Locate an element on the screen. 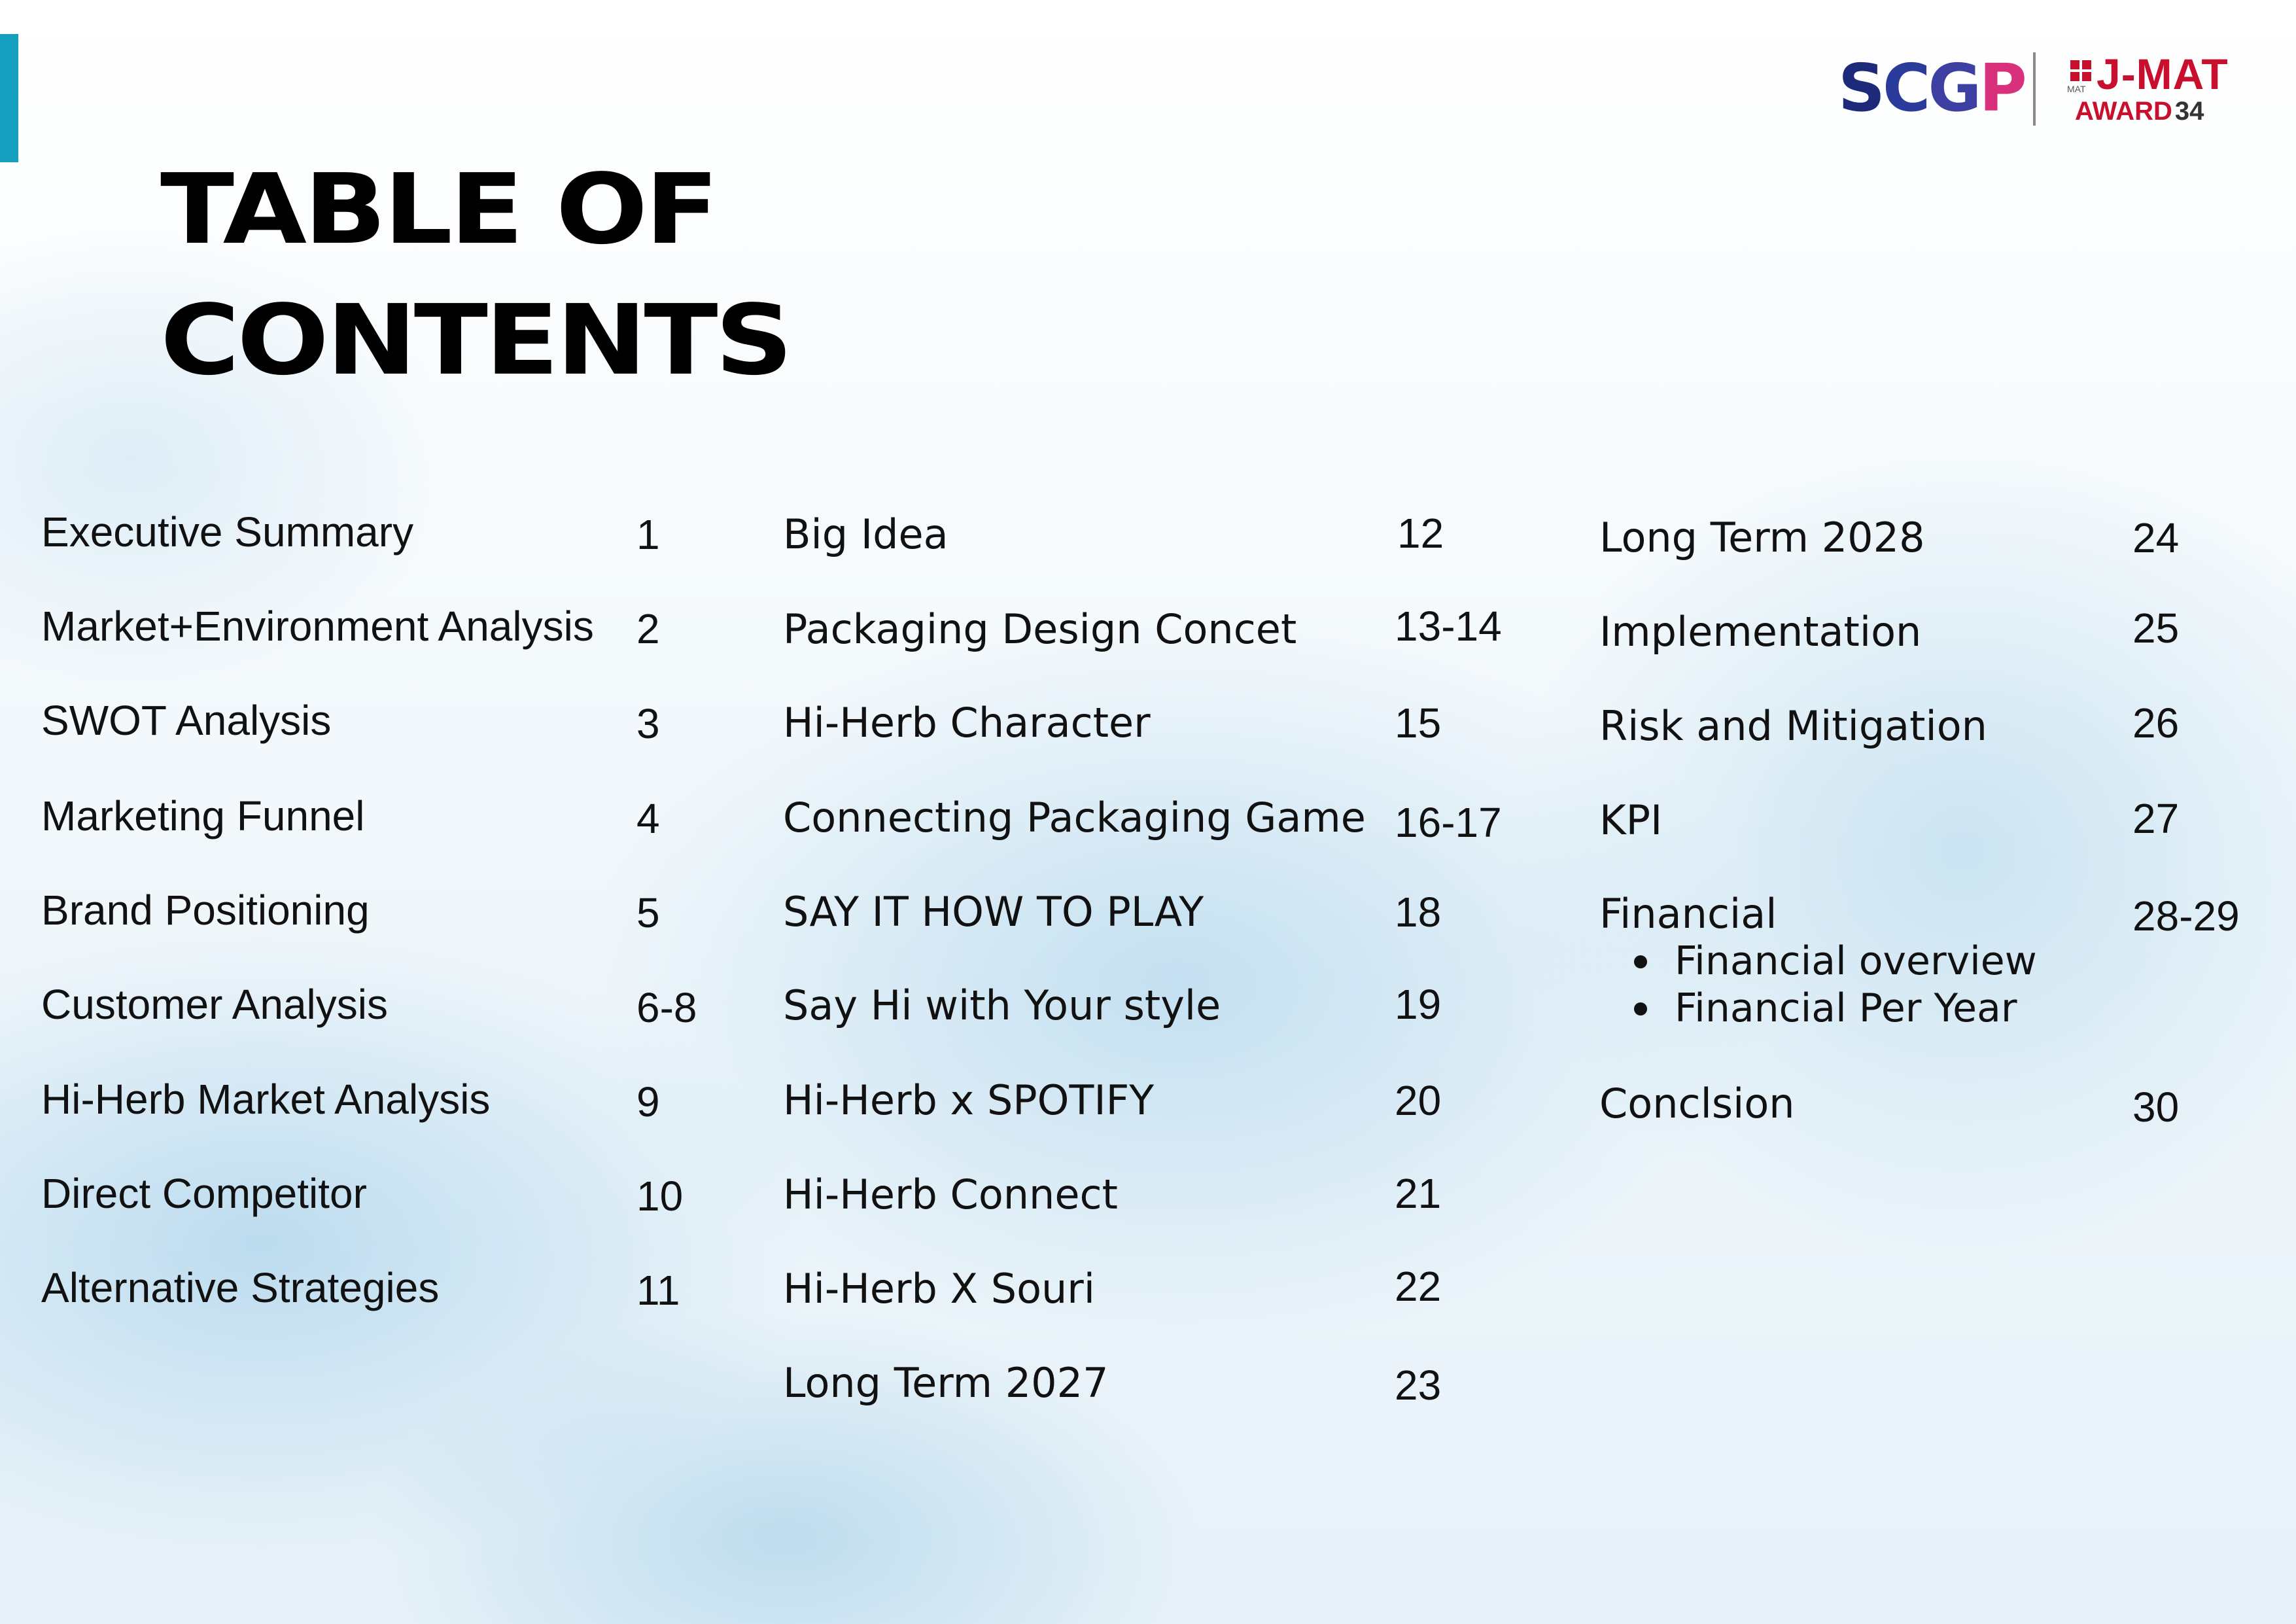  jmat-award-label: AWARD is located at coordinates (2123, 111).